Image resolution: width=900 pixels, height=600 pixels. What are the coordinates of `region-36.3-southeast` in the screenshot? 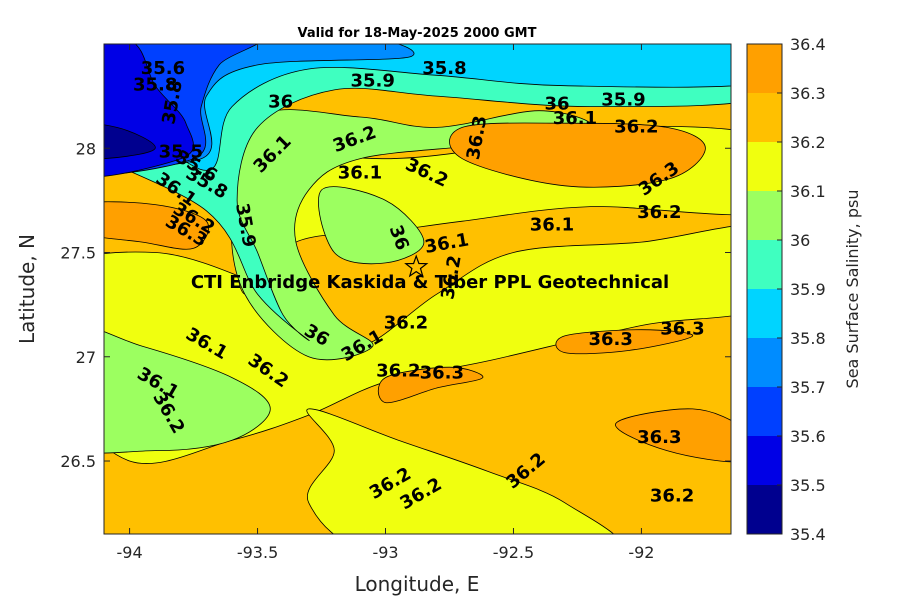 It's located at (673, 435).